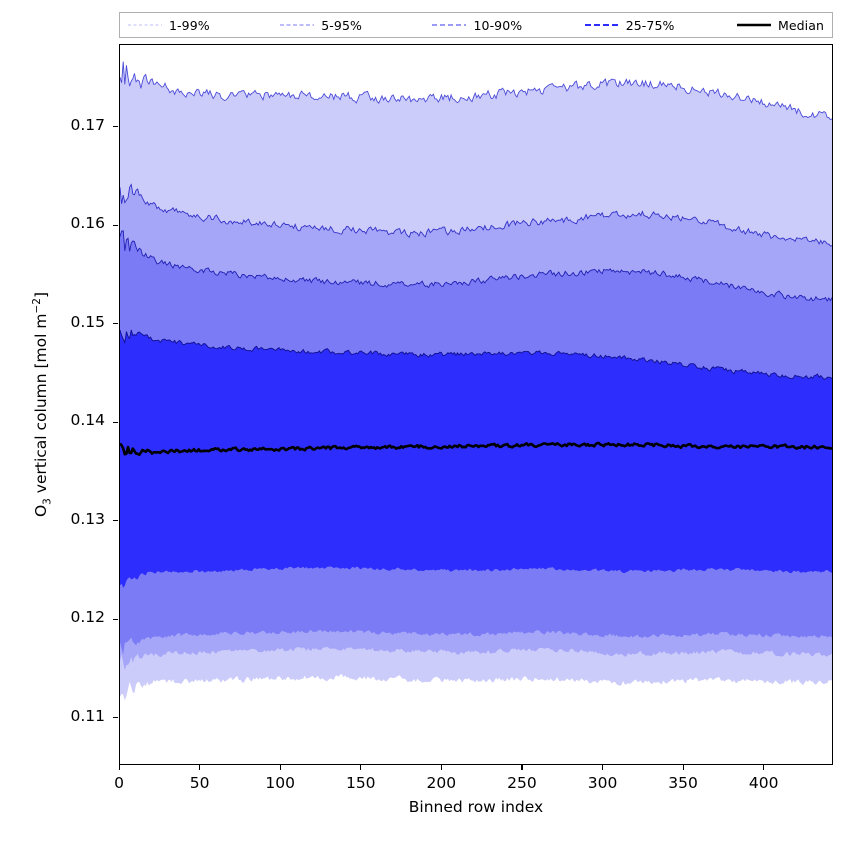  Describe the element at coordinates (441, 783) in the screenshot. I see `x-tick-label: 200` at that location.